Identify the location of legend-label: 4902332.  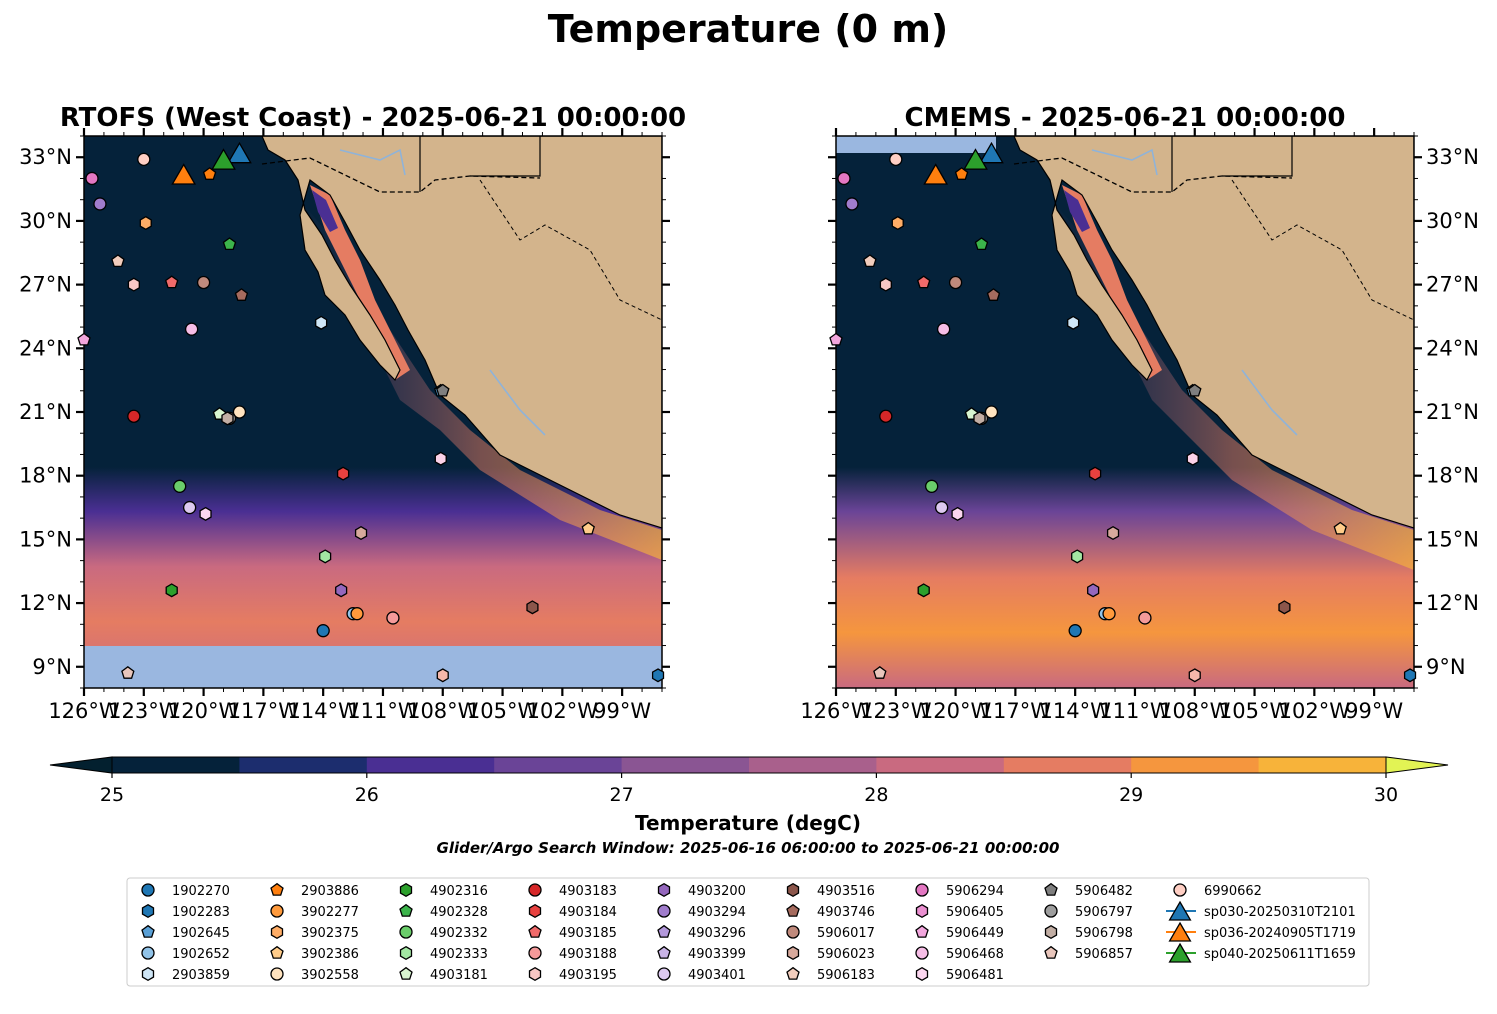
(459, 933).